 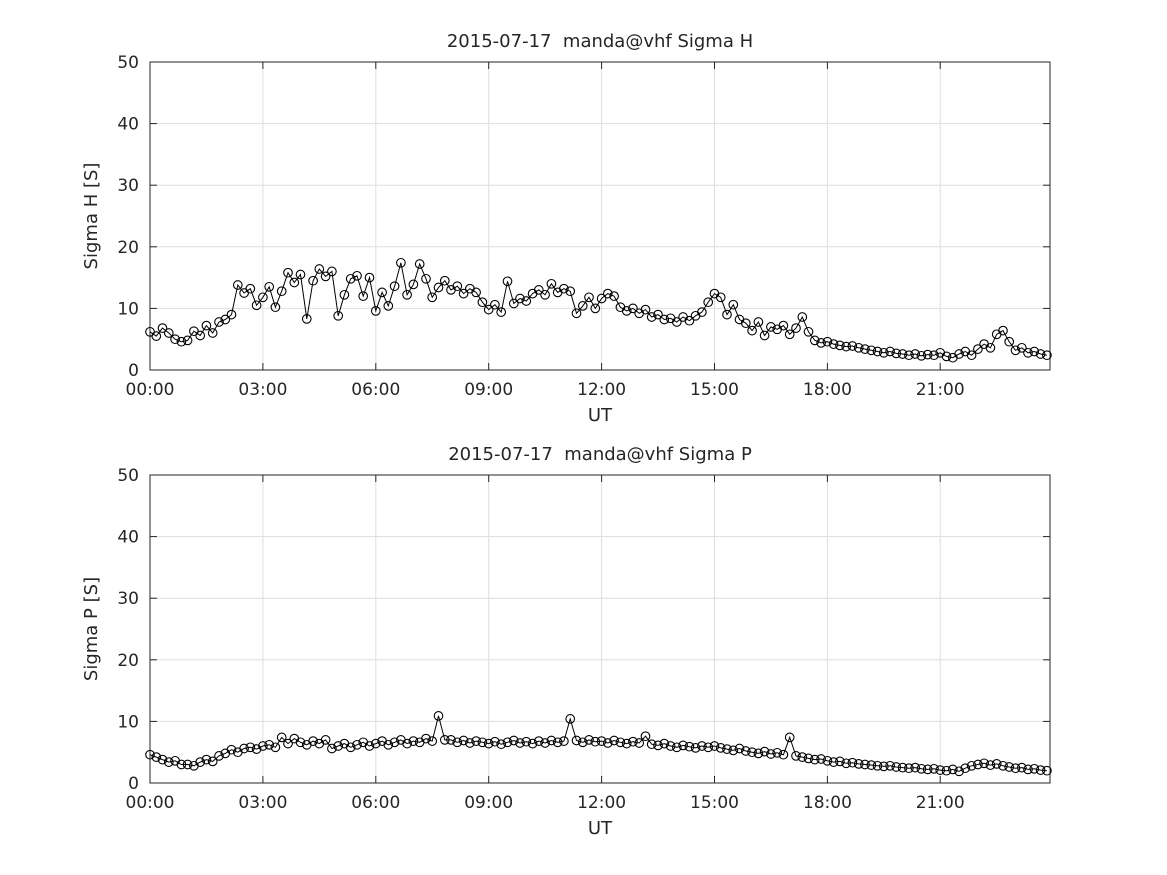 What do you see at coordinates (91, 216) in the screenshot?
I see `y-axis-label-sigma-h: Sigma H [S]` at bounding box center [91, 216].